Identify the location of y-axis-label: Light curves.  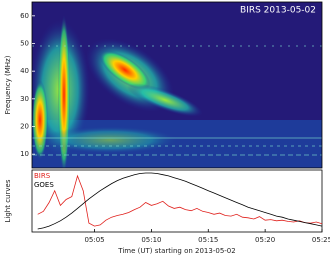
(8, 200).